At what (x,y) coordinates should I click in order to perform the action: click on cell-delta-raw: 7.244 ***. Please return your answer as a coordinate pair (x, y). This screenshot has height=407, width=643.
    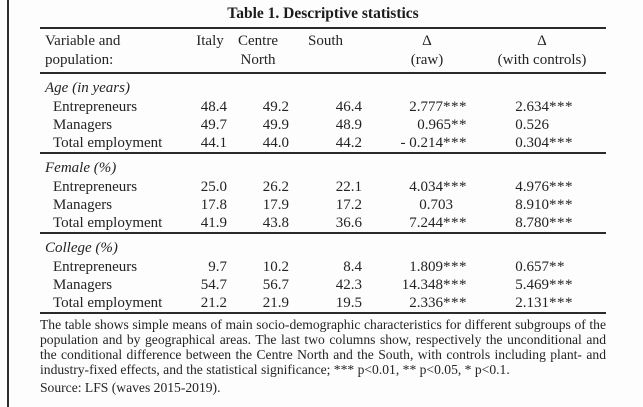
    Looking at the image, I should click on (438, 223).